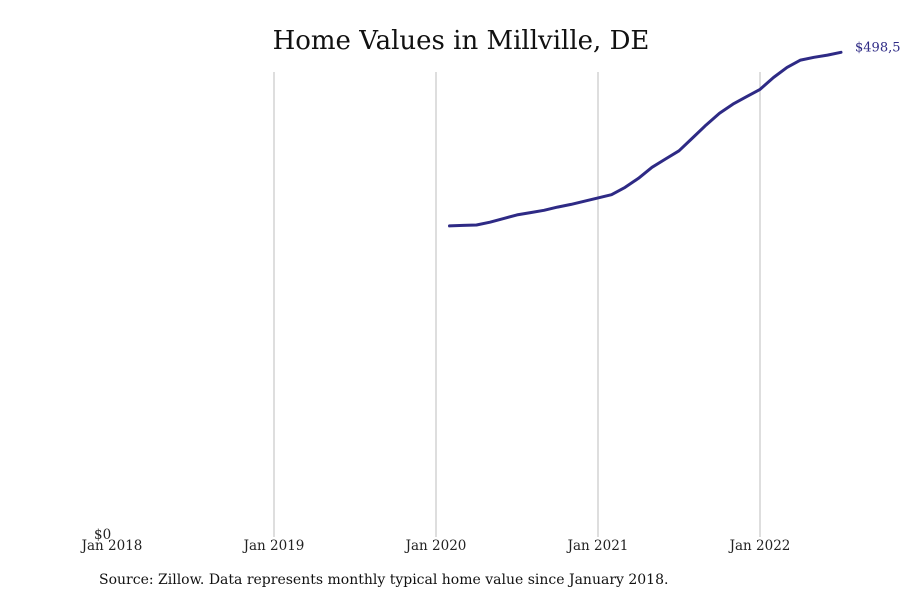 This screenshot has width=900, height=600. What do you see at coordinates (435, 546) in the screenshot?
I see `x-tick-label: Jan 2020` at bounding box center [435, 546].